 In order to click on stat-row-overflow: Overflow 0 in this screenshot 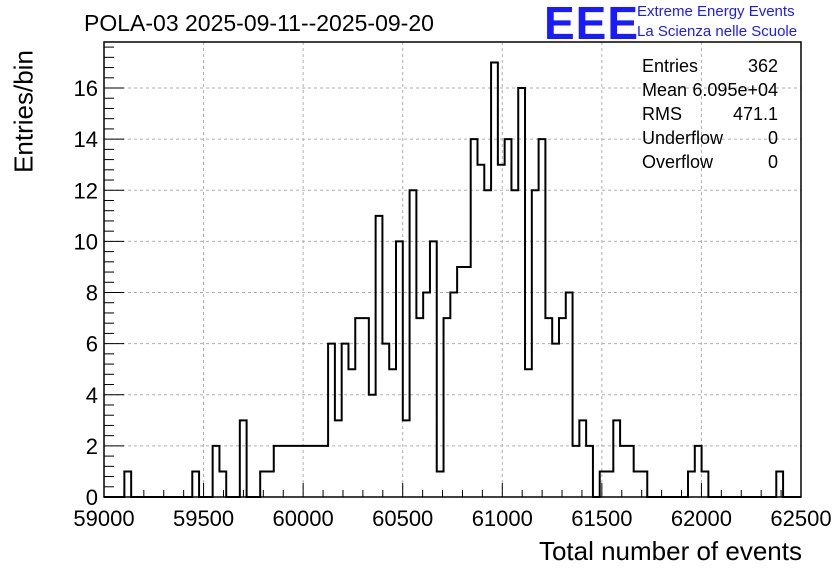, I will do `click(710, 164)`.